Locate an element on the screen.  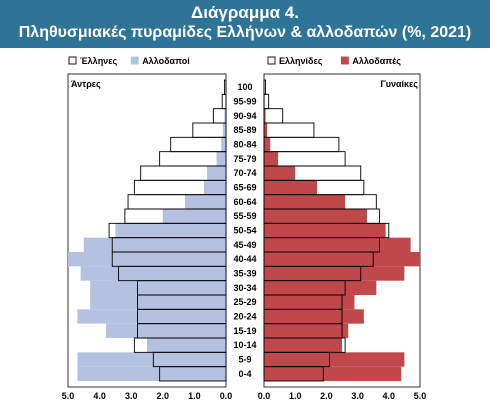
age-label-25-29: 25-29 is located at coordinates (244, 302).